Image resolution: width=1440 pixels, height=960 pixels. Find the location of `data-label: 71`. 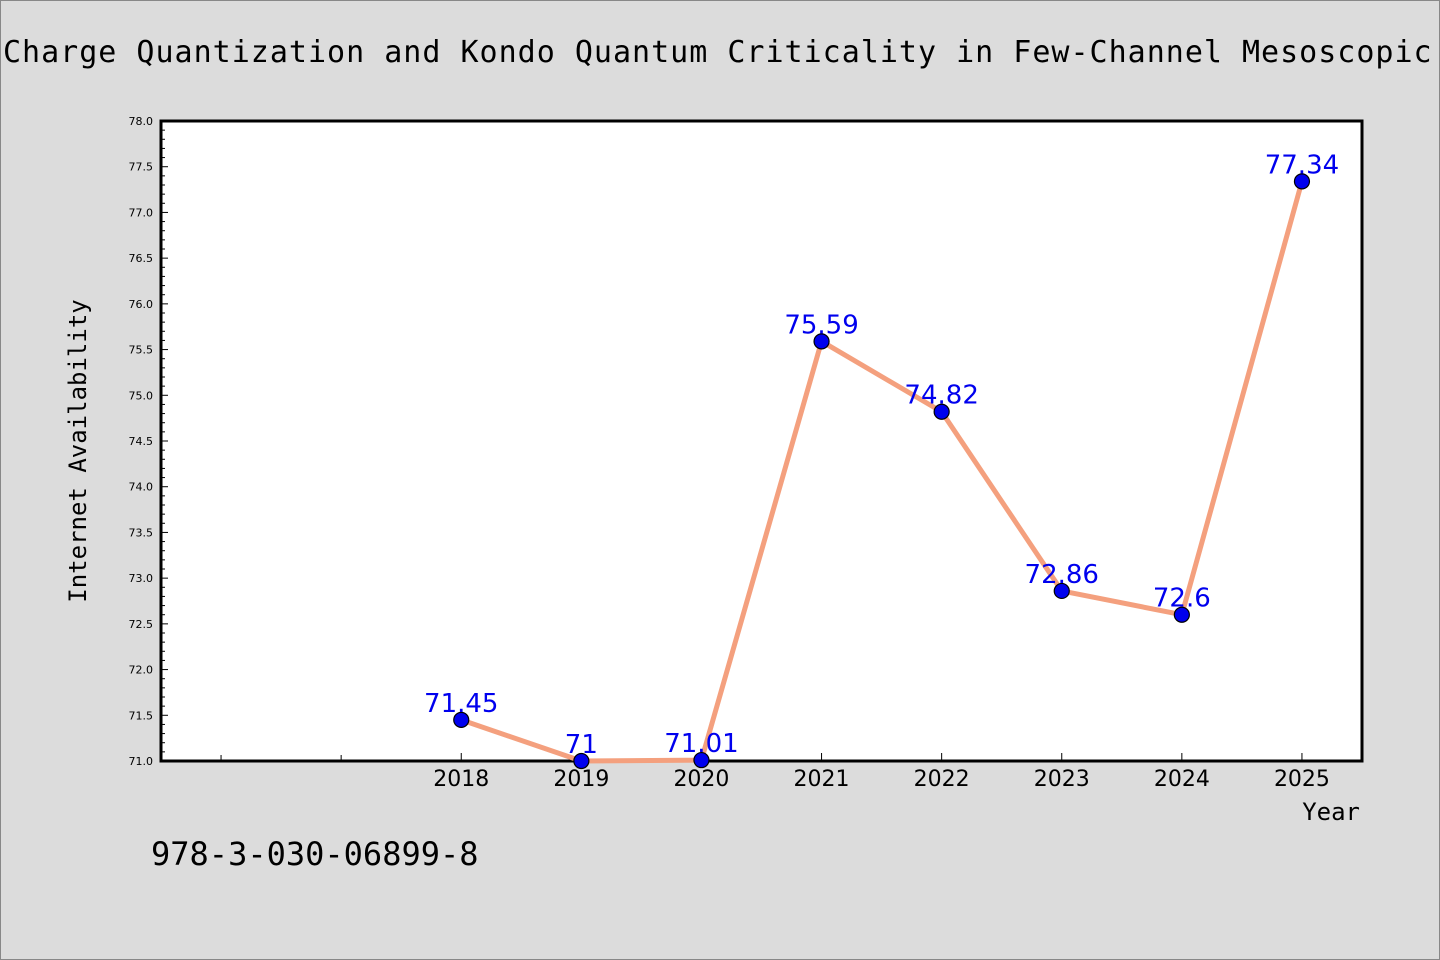

data-label: 71 is located at coordinates (581, 745).